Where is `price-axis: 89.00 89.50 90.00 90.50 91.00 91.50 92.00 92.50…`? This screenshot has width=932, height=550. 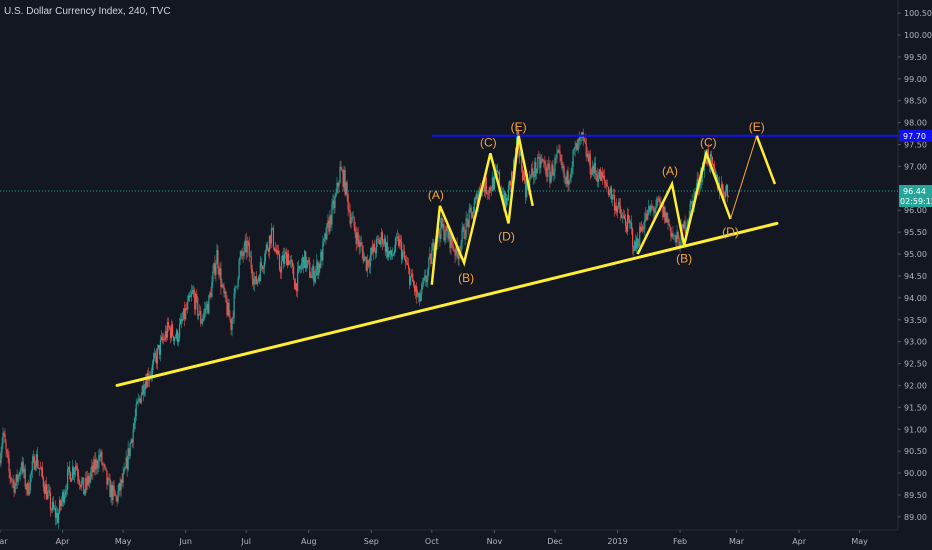
price-axis: 89.00 89.50 90.00 90.50 91.00 91.50 92.00 92.50… is located at coordinates (915, 265).